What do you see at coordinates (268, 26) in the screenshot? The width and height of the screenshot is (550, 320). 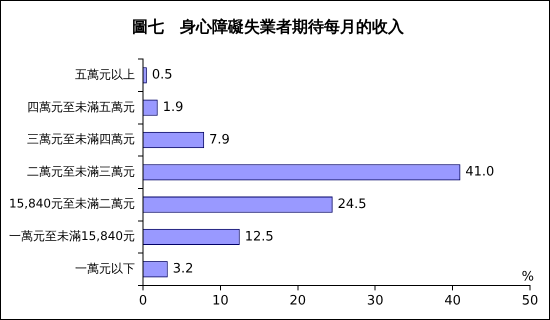 I see `chart-title: 圖七 身心障礙失業者期待每月的收入` at bounding box center [268, 26].